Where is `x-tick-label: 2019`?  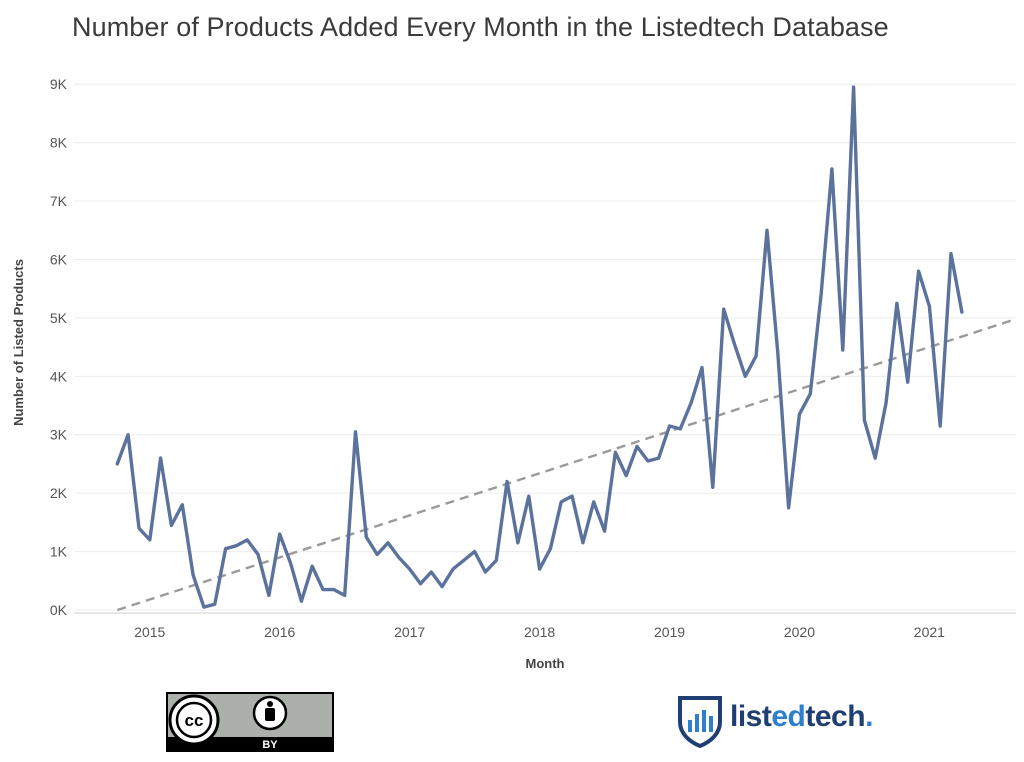 x-tick-label: 2019 is located at coordinates (669, 632).